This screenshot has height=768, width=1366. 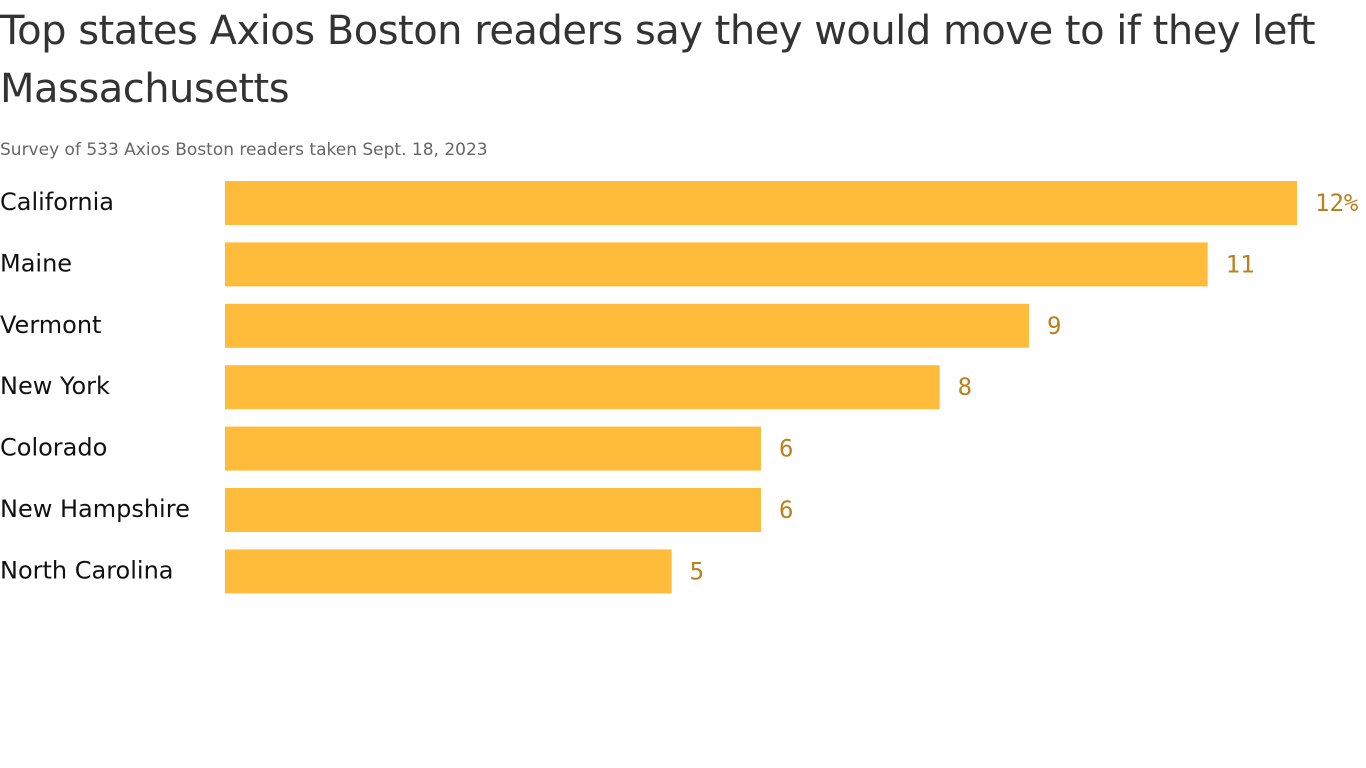 I want to click on value-label: 11, so click(x=1240, y=264).